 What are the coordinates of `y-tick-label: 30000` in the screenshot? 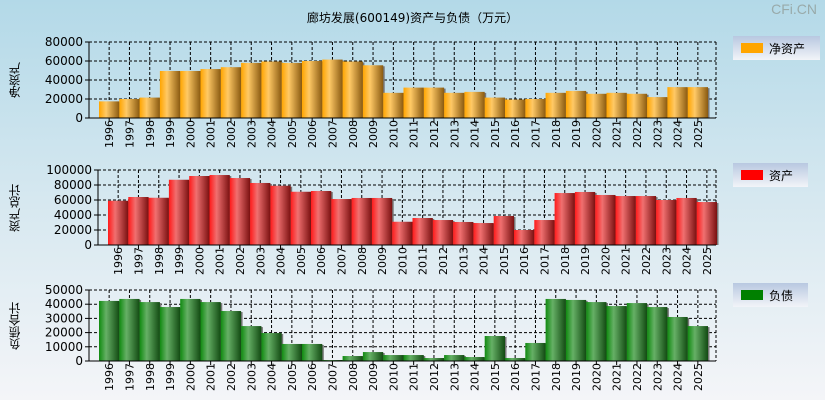 It's located at (64, 318).